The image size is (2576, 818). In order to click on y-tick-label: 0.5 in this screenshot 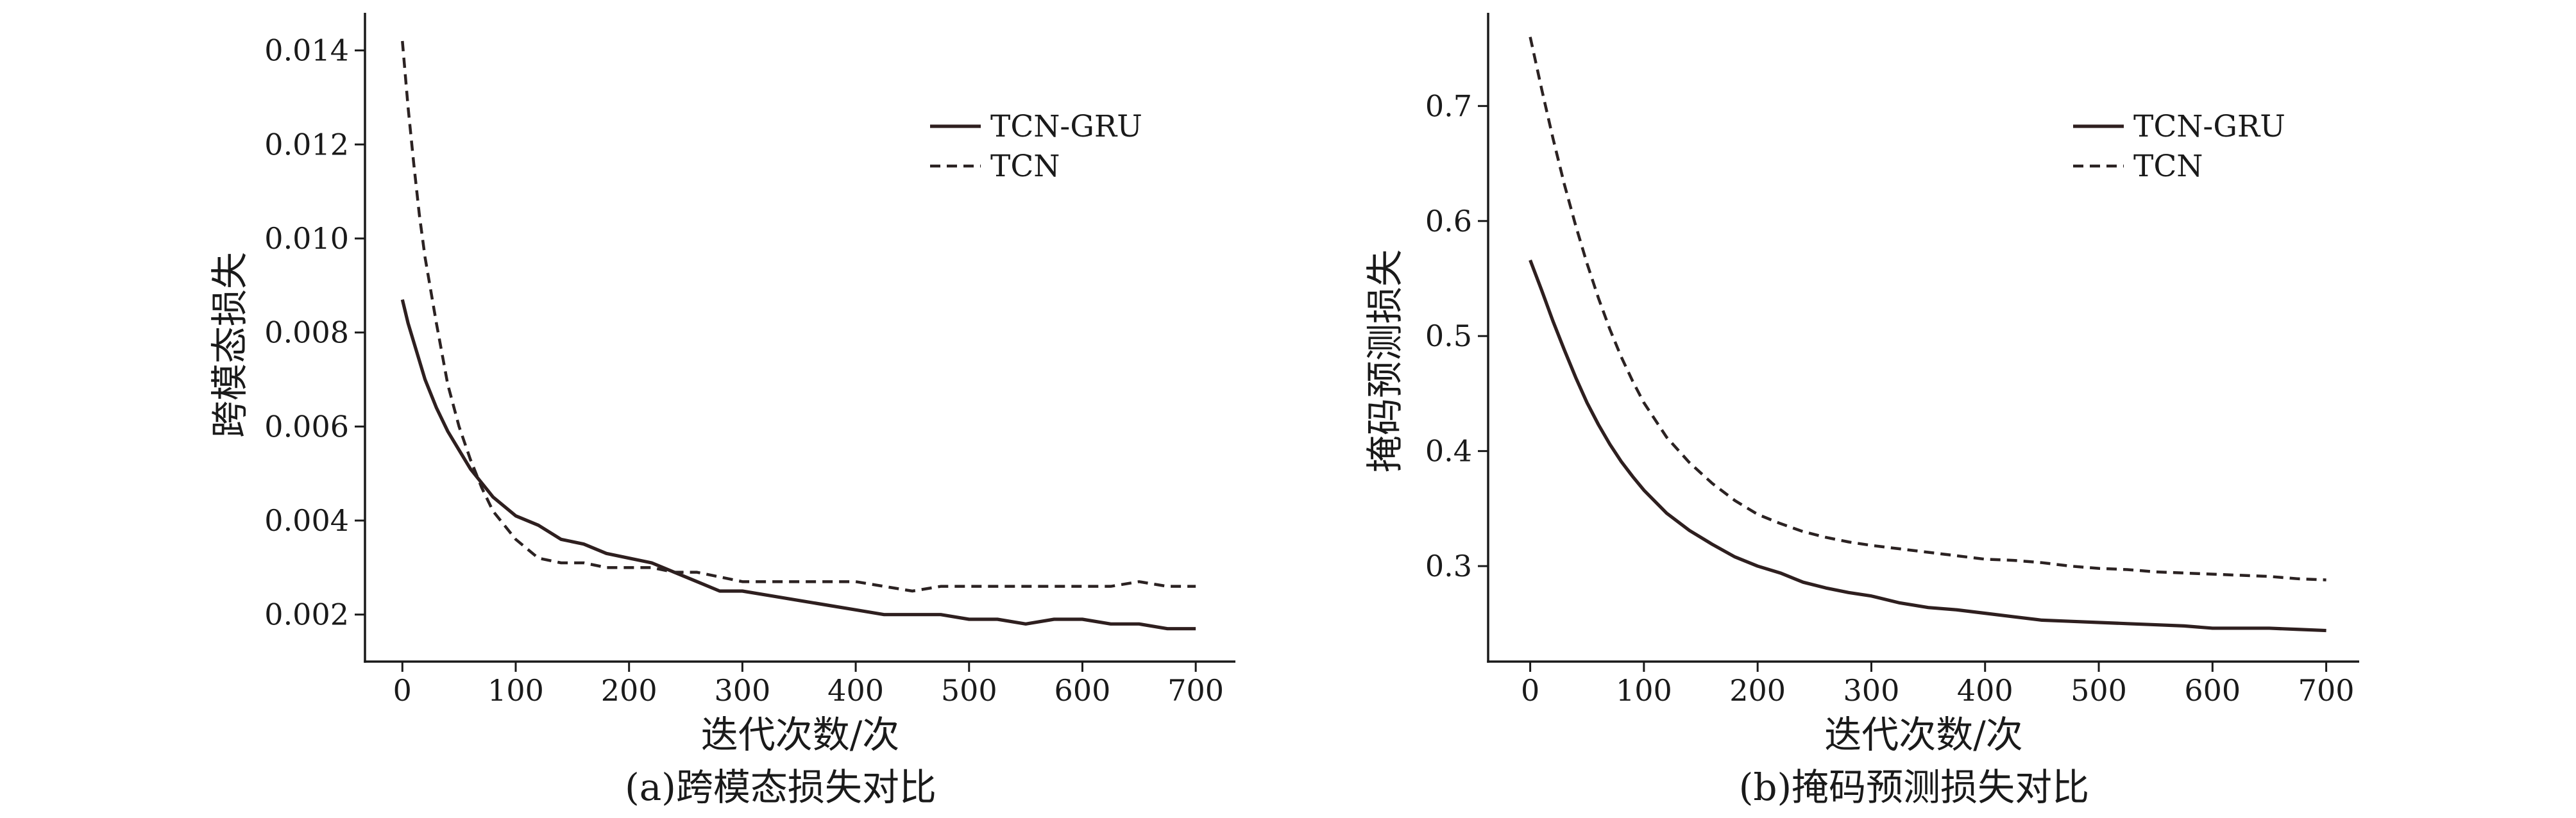, I will do `click(1448, 336)`.